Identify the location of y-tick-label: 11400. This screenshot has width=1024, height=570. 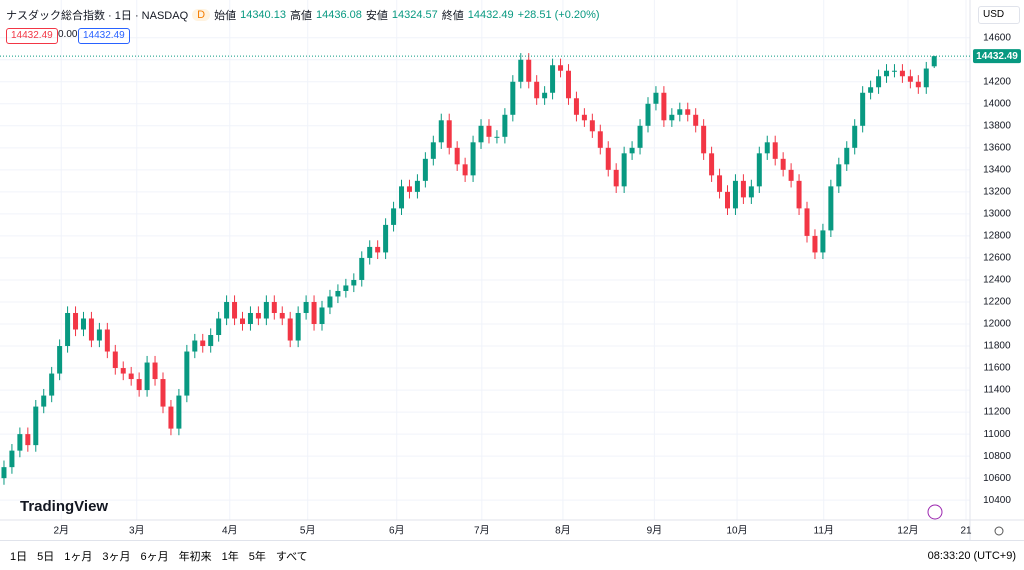
(997, 390).